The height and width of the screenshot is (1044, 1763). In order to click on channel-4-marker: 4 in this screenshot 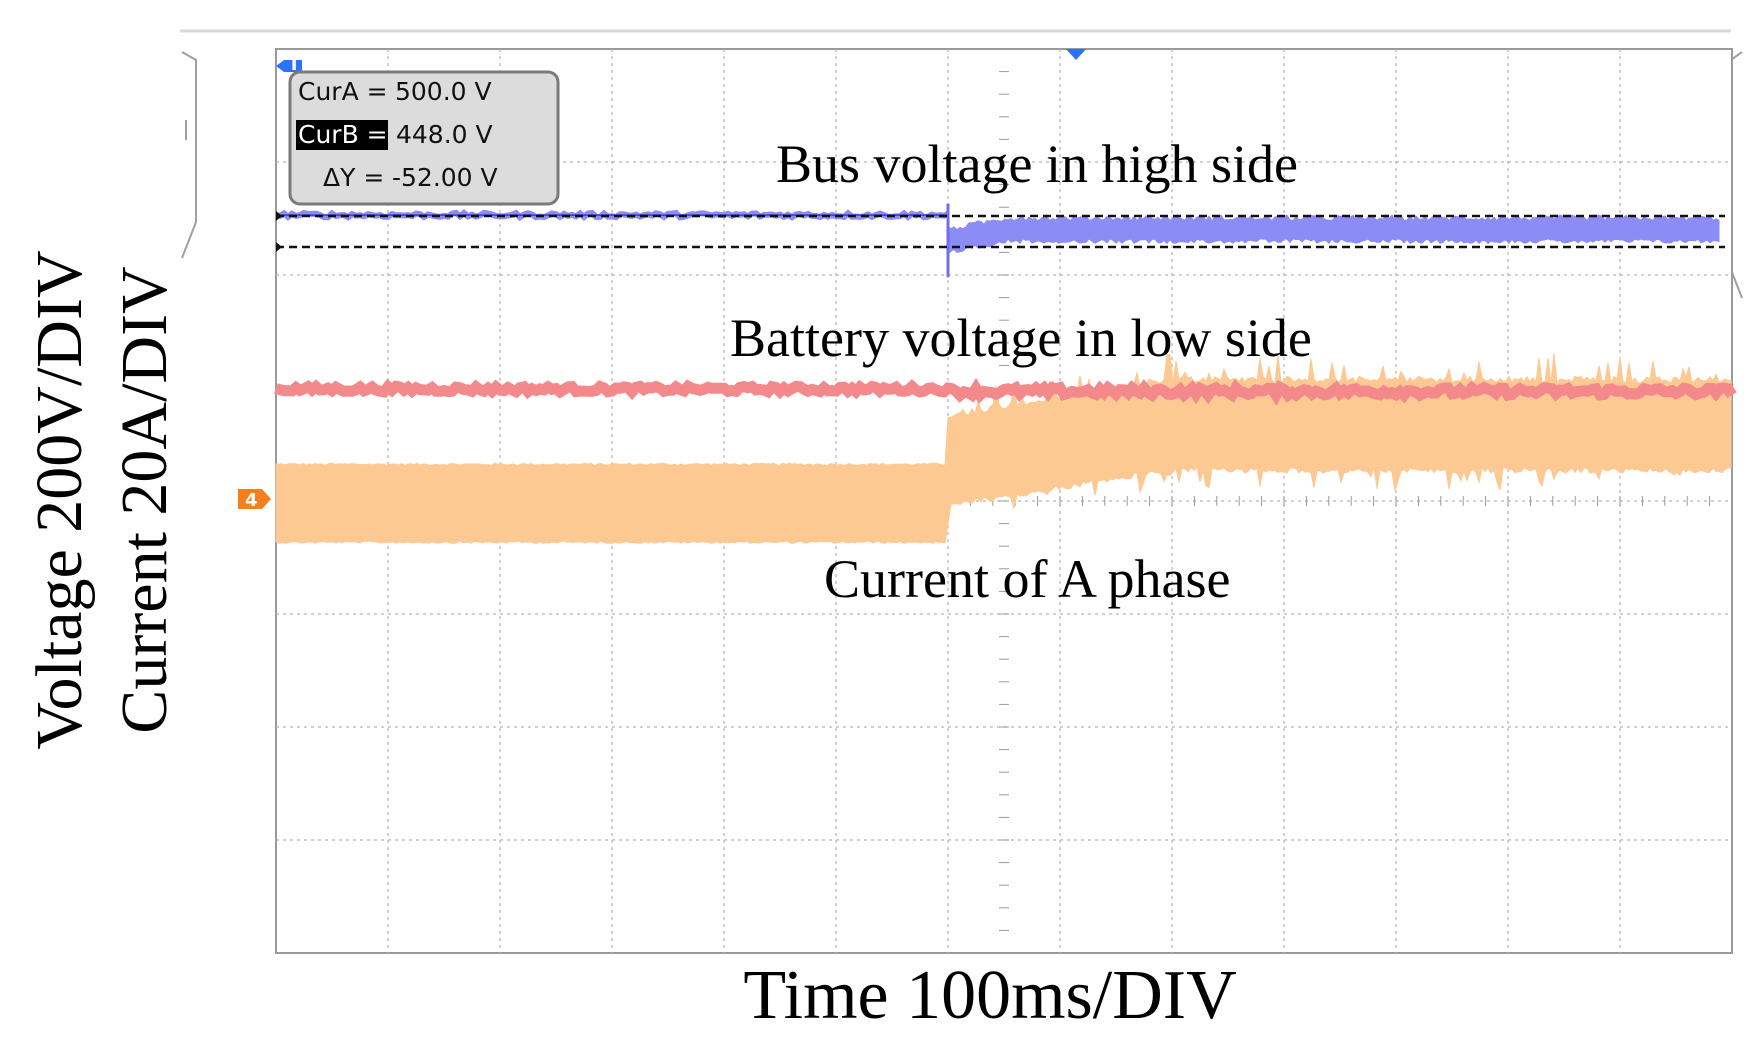, I will do `click(254, 500)`.